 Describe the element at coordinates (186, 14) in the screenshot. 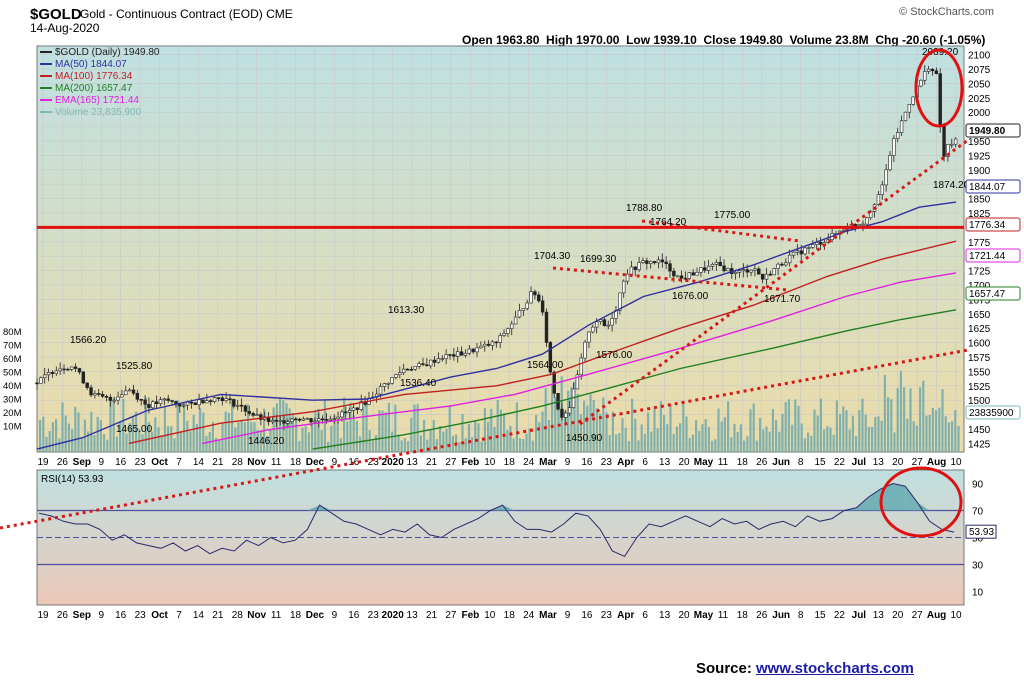

I see `chart-title: Gold - Continuous Contract (EOD) CME` at that location.